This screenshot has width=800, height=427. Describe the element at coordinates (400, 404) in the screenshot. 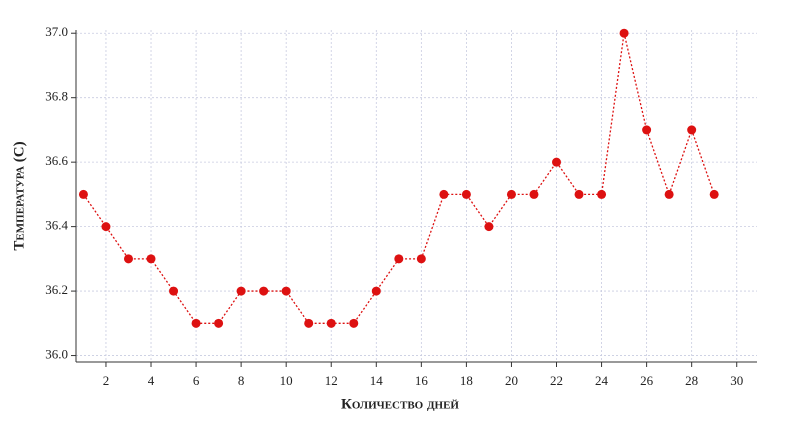

I see `x-axis-title: Количество дней` at that location.